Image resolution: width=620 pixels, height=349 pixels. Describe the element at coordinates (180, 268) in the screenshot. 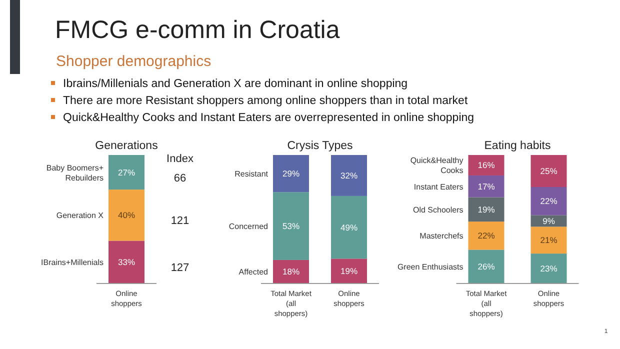

I see `text: 127` at that location.